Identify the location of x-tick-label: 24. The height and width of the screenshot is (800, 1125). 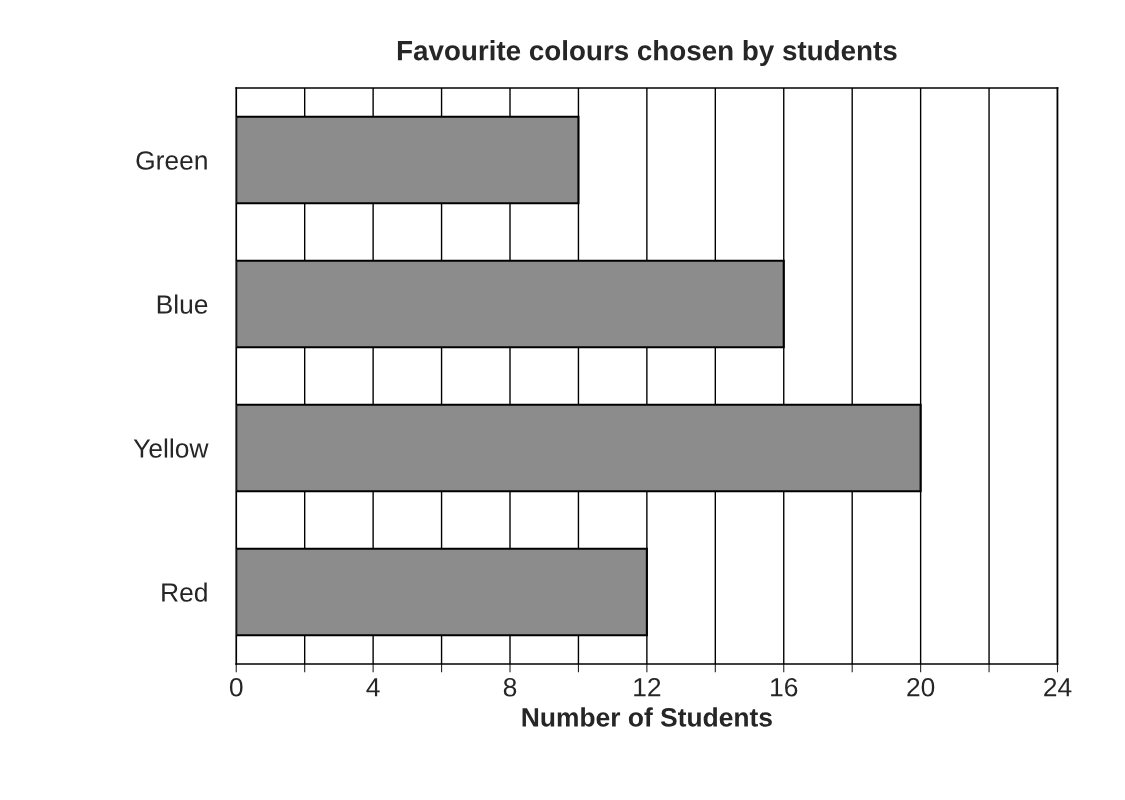
(1058, 687).